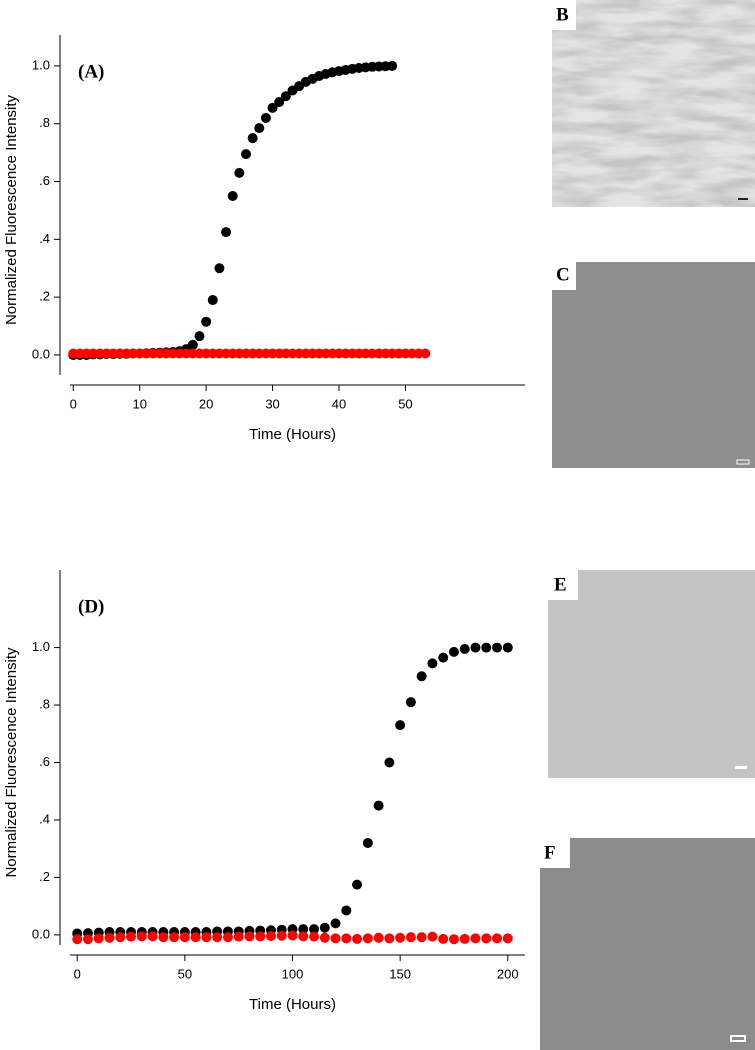 The image size is (755, 1050). Describe the element at coordinates (563, 274) in the screenshot. I see `panel-label: C` at that location.